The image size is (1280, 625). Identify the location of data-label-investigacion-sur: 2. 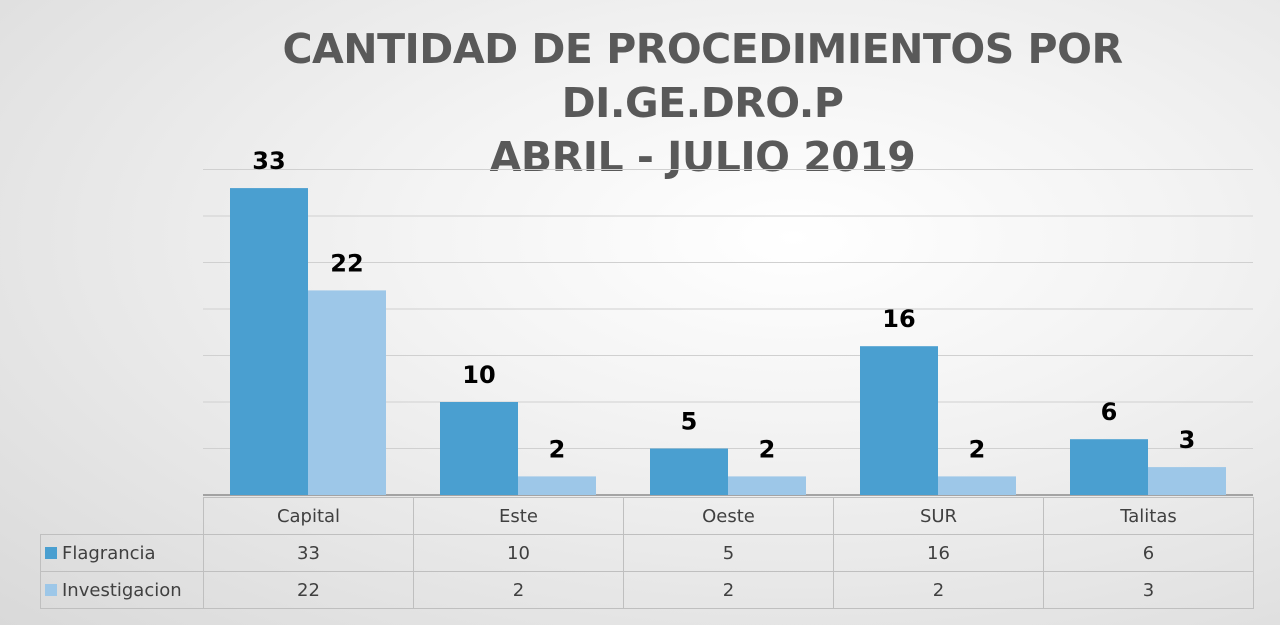
(977, 449).